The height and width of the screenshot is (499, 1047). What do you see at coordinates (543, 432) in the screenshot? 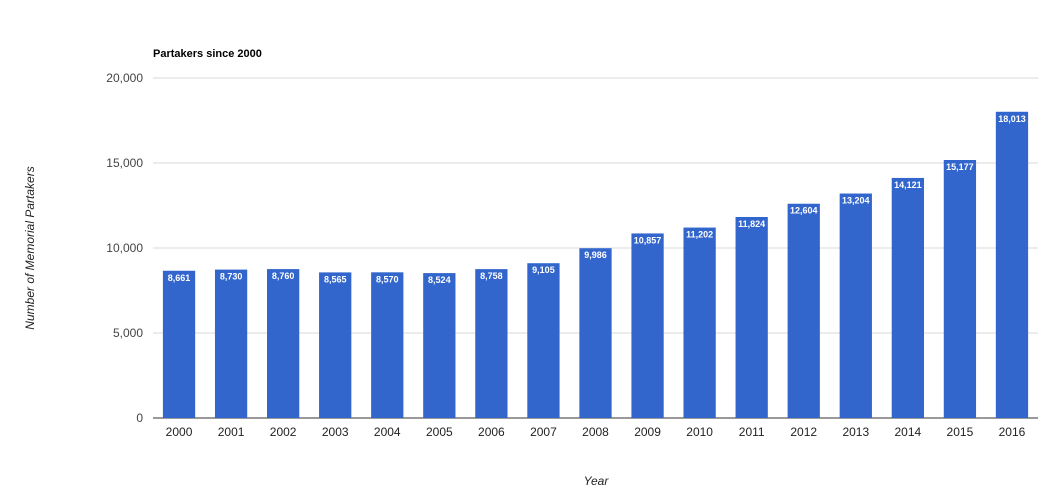
I see `x-tick-label: 2007` at bounding box center [543, 432].